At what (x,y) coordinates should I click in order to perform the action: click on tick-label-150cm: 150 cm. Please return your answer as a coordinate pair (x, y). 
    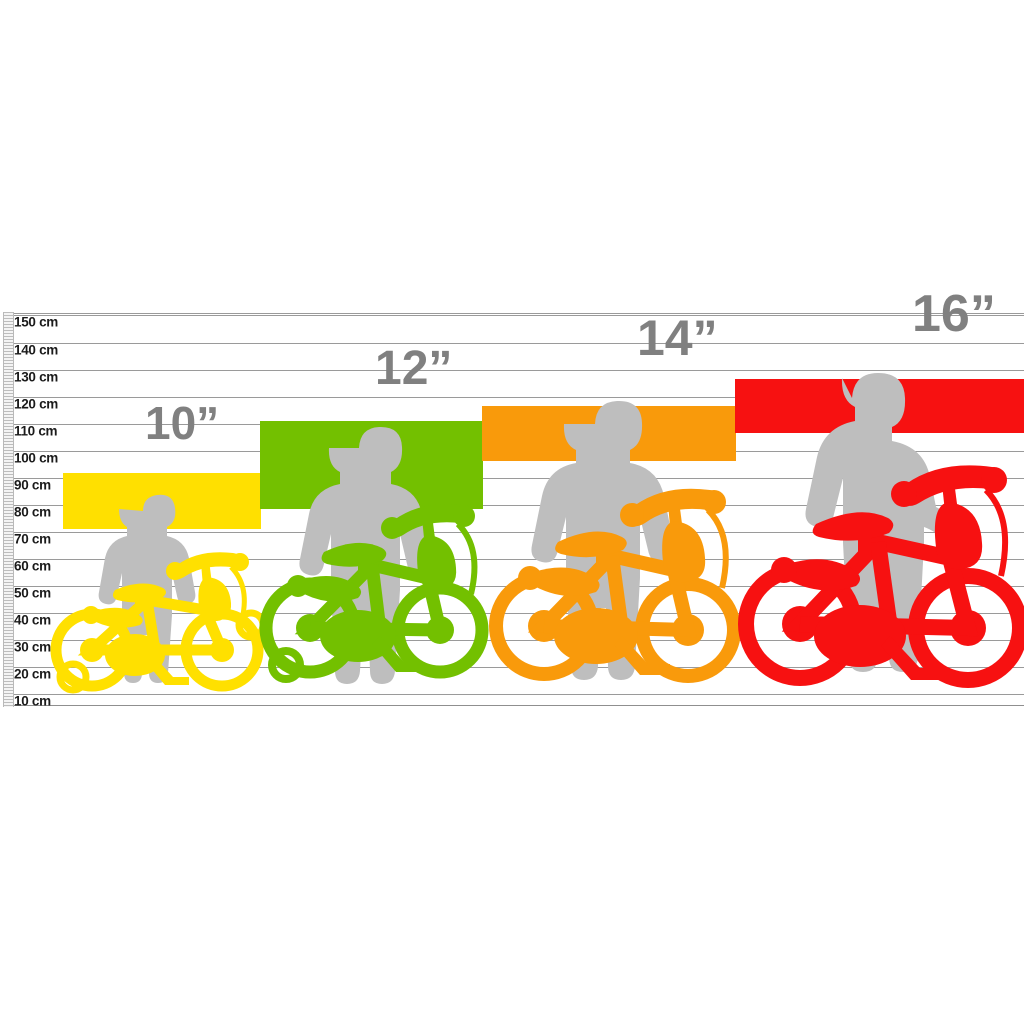
    Looking at the image, I should click on (36, 322).